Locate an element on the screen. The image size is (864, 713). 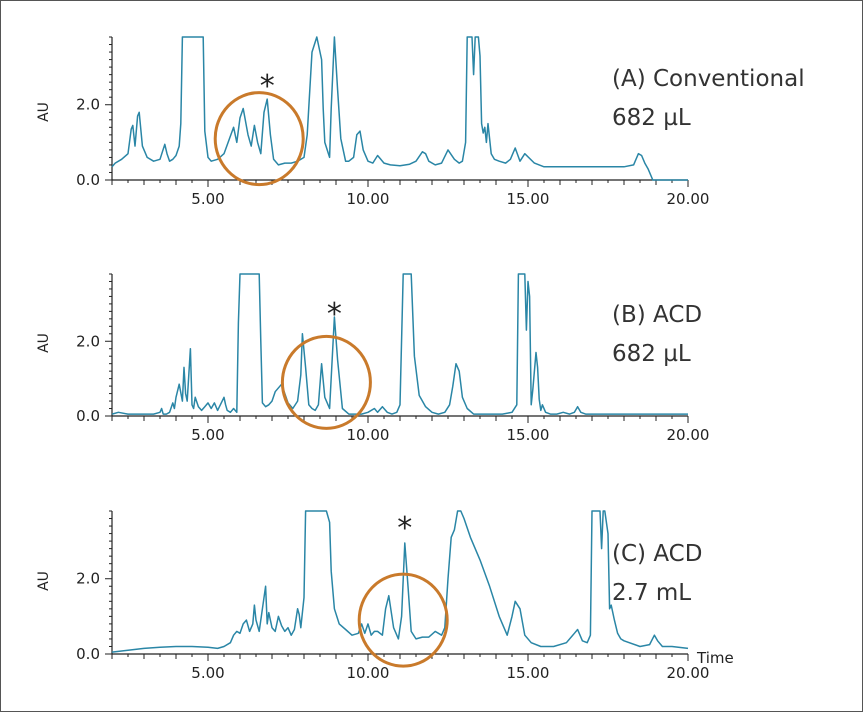
x-axis-label: Time is located at coordinates (715, 658).